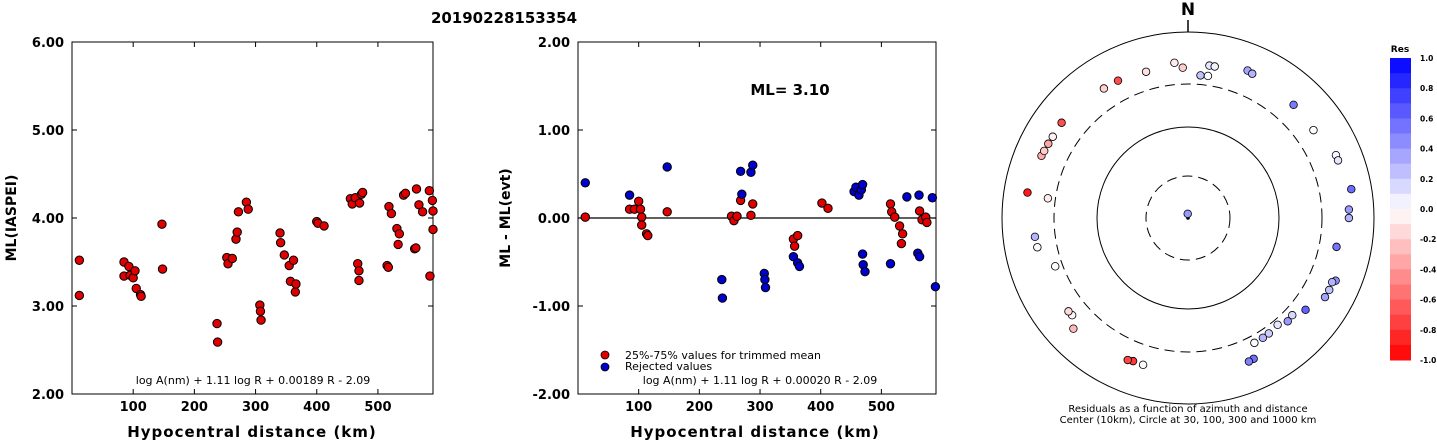  What do you see at coordinates (252, 432) in the screenshot?
I see `chart1-xlabel: Hypocentral distance (km)` at bounding box center [252, 432].